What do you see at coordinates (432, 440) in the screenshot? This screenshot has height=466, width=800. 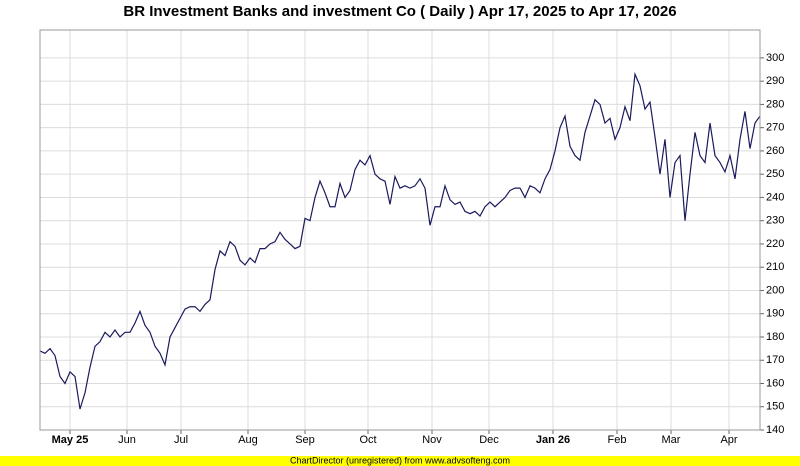 I see `x-tick-label: Nov` at bounding box center [432, 440].